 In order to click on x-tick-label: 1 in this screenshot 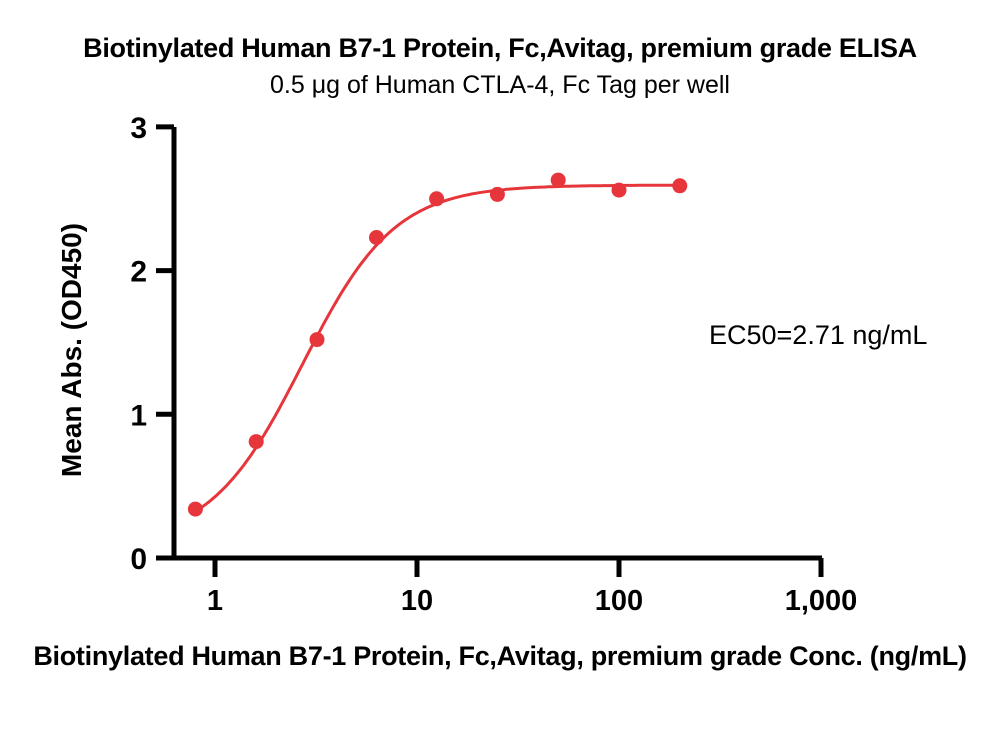, I will do `click(215, 601)`.